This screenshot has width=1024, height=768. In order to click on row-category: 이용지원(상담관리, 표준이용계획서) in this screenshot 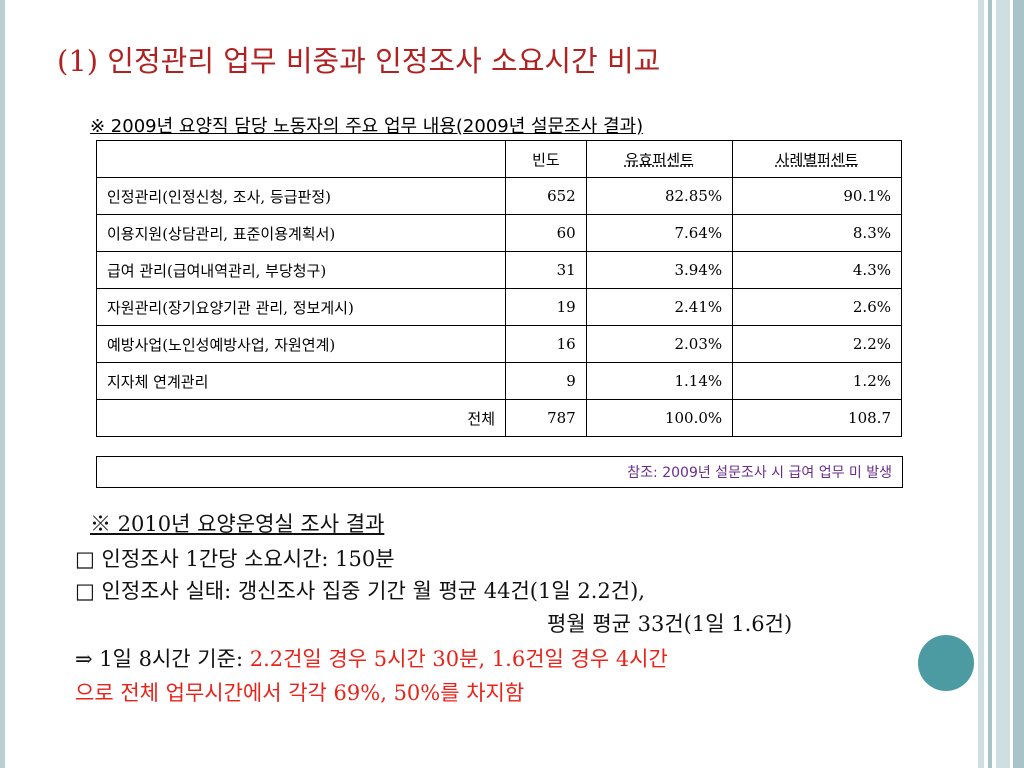, I will do `click(301, 233)`.